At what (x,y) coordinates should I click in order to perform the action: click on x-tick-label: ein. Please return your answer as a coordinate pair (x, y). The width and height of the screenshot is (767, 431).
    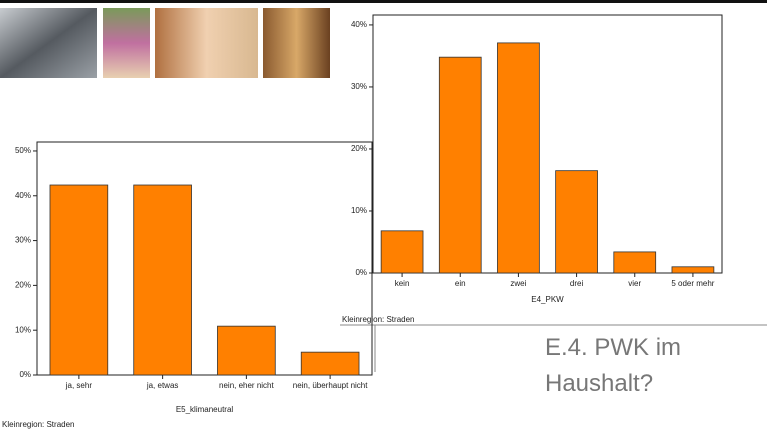
    Looking at the image, I should click on (460, 283).